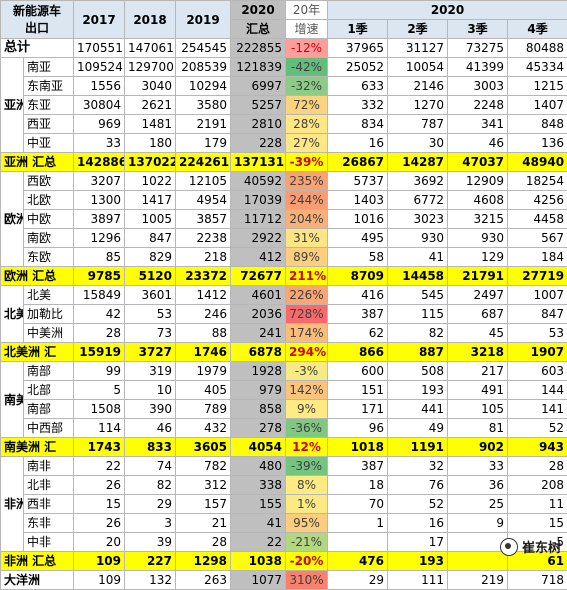 This screenshot has height=590, width=567. What do you see at coordinates (307, 485) in the screenshot?
I see `growth-cell: 8%` at bounding box center [307, 485].